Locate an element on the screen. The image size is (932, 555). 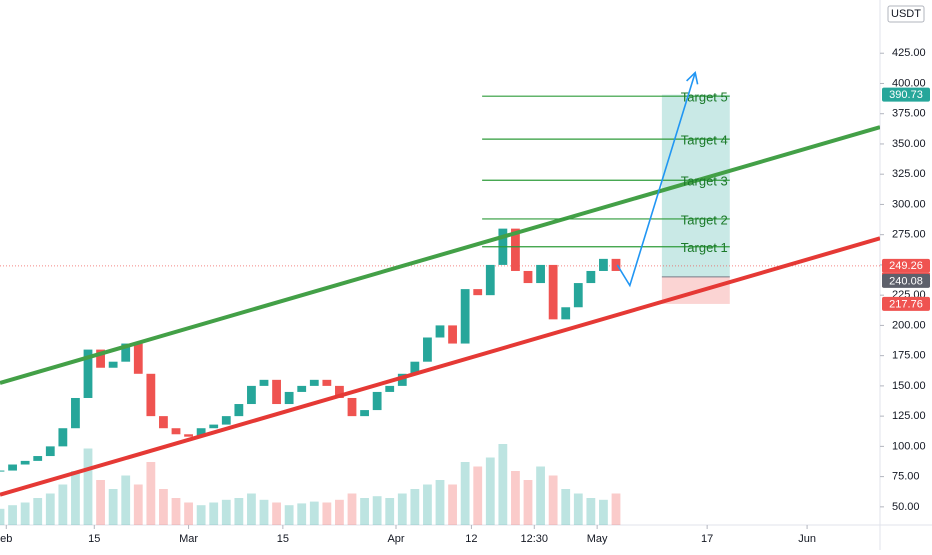
x-tick-label: 17 is located at coordinates (707, 539).